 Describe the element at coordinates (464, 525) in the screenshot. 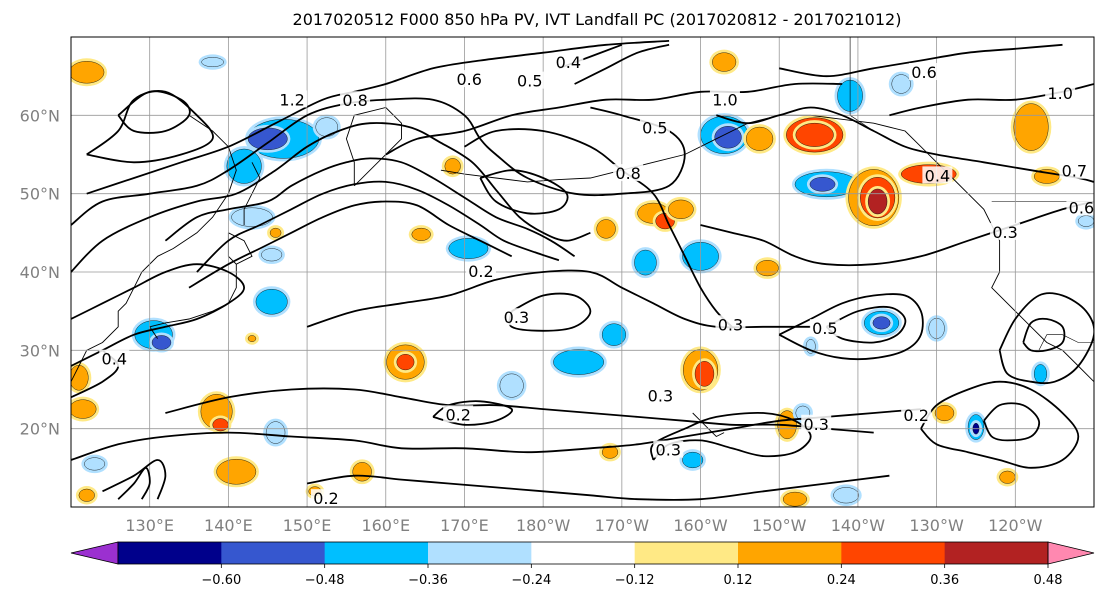

I see `longitude-tick-label: 170°E` at that location.